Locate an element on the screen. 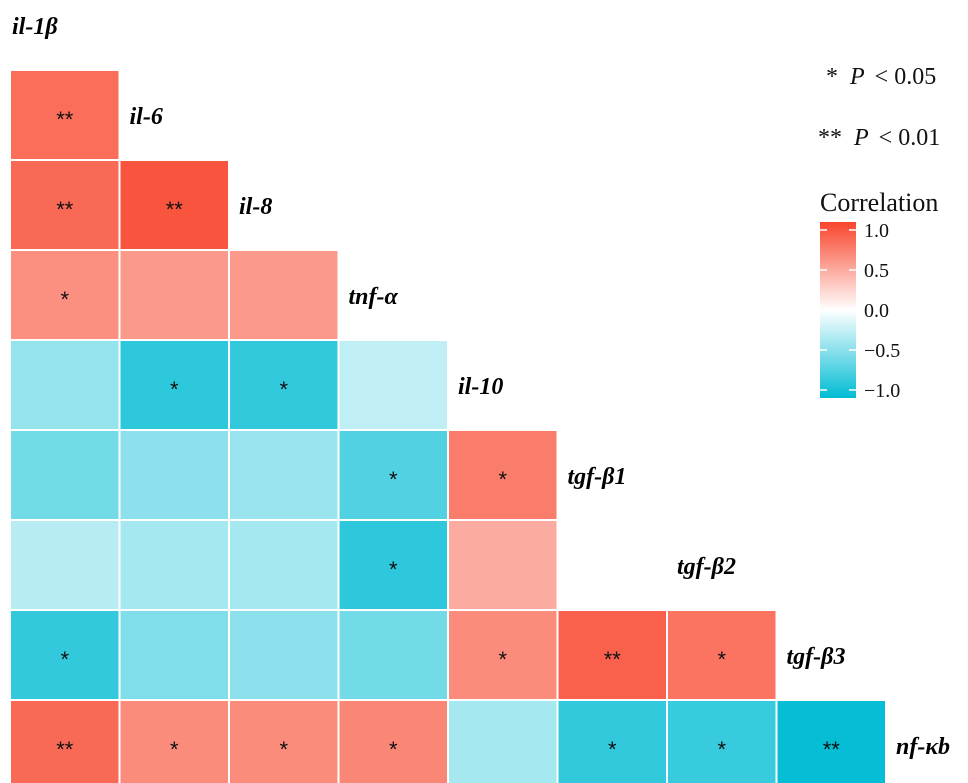 The height and width of the screenshot is (783, 968). heatmap-cell-tgf-β1-tnf-α is located at coordinates (393, 475).